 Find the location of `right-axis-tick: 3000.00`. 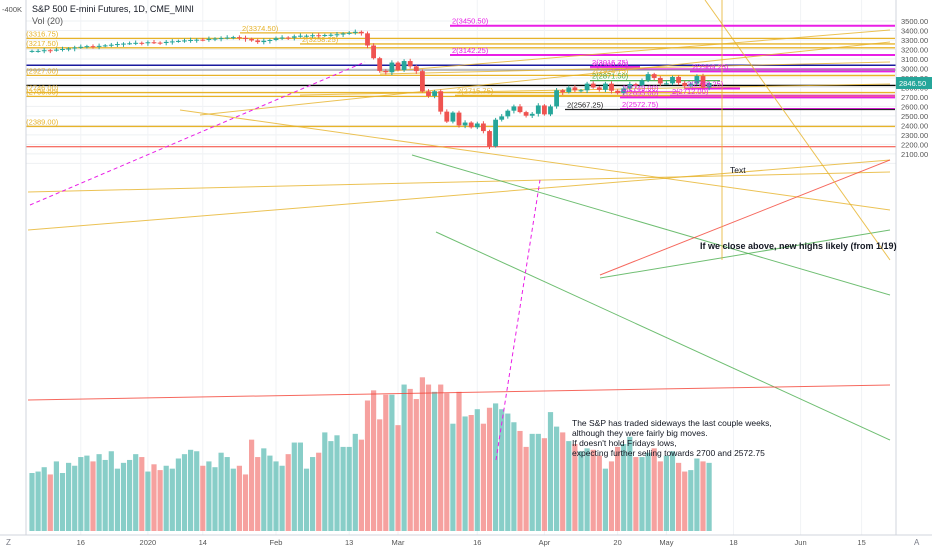

right-axis-tick: 3000.00 is located at coordinates (914, 68).